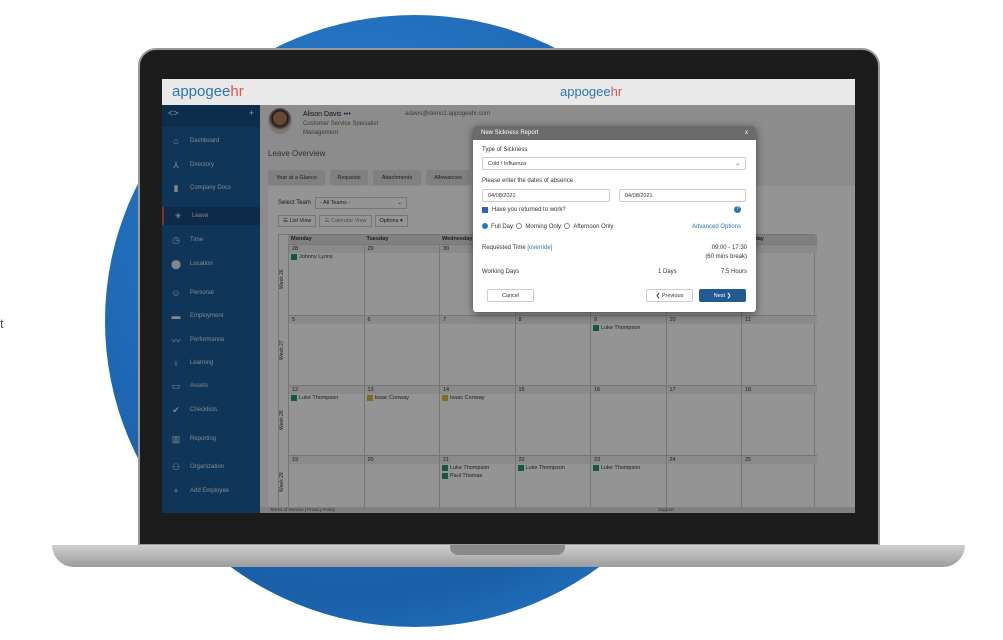  What do you see at coordinates (538, 226) in the screenshot?
I see `morning-only-radio: Morning Only` at bounding box center [538, 226].